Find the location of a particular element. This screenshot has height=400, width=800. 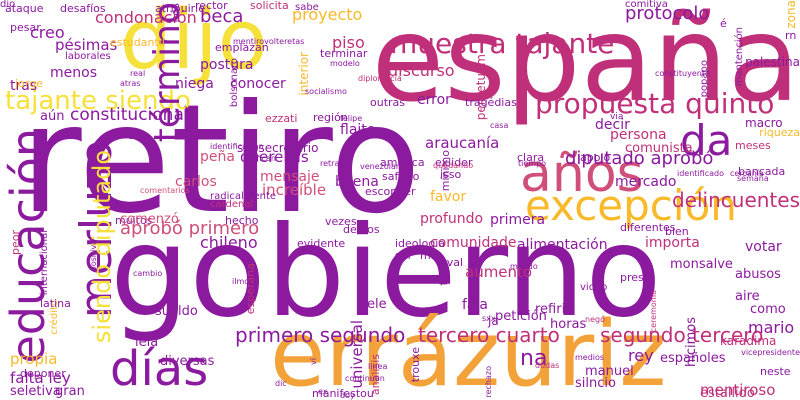

cloud-word: delitos is located at coordinates (361, 229).